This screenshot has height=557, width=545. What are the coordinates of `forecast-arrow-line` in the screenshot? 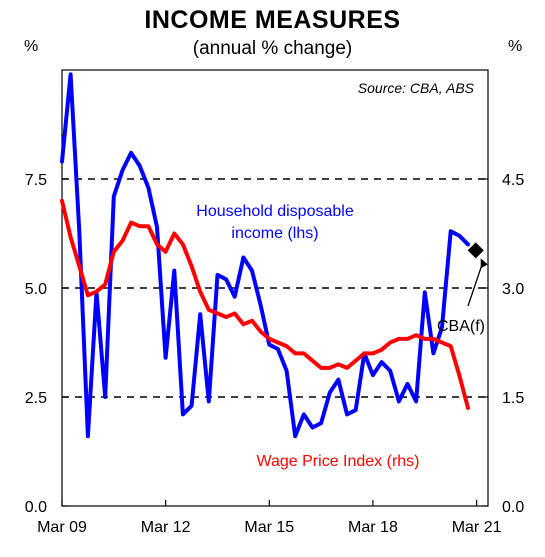 It's located at (475, 284).